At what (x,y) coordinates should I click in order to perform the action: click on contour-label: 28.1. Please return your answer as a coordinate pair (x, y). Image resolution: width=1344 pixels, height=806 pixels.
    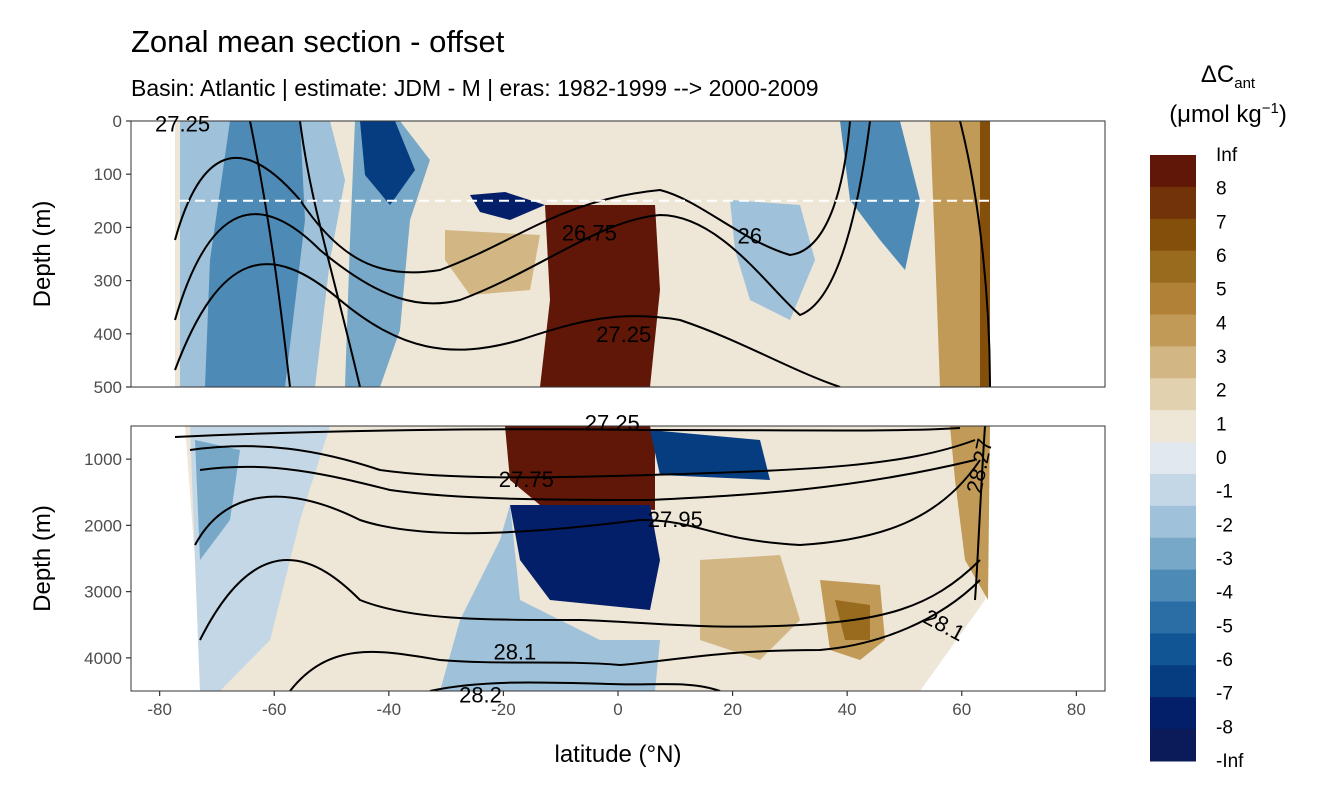
    Looking at the image, I should click on (514, 651).